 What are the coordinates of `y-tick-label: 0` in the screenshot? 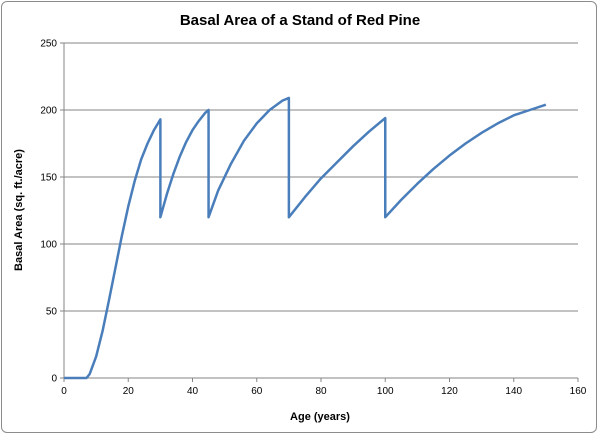 It's located at (54, 379).